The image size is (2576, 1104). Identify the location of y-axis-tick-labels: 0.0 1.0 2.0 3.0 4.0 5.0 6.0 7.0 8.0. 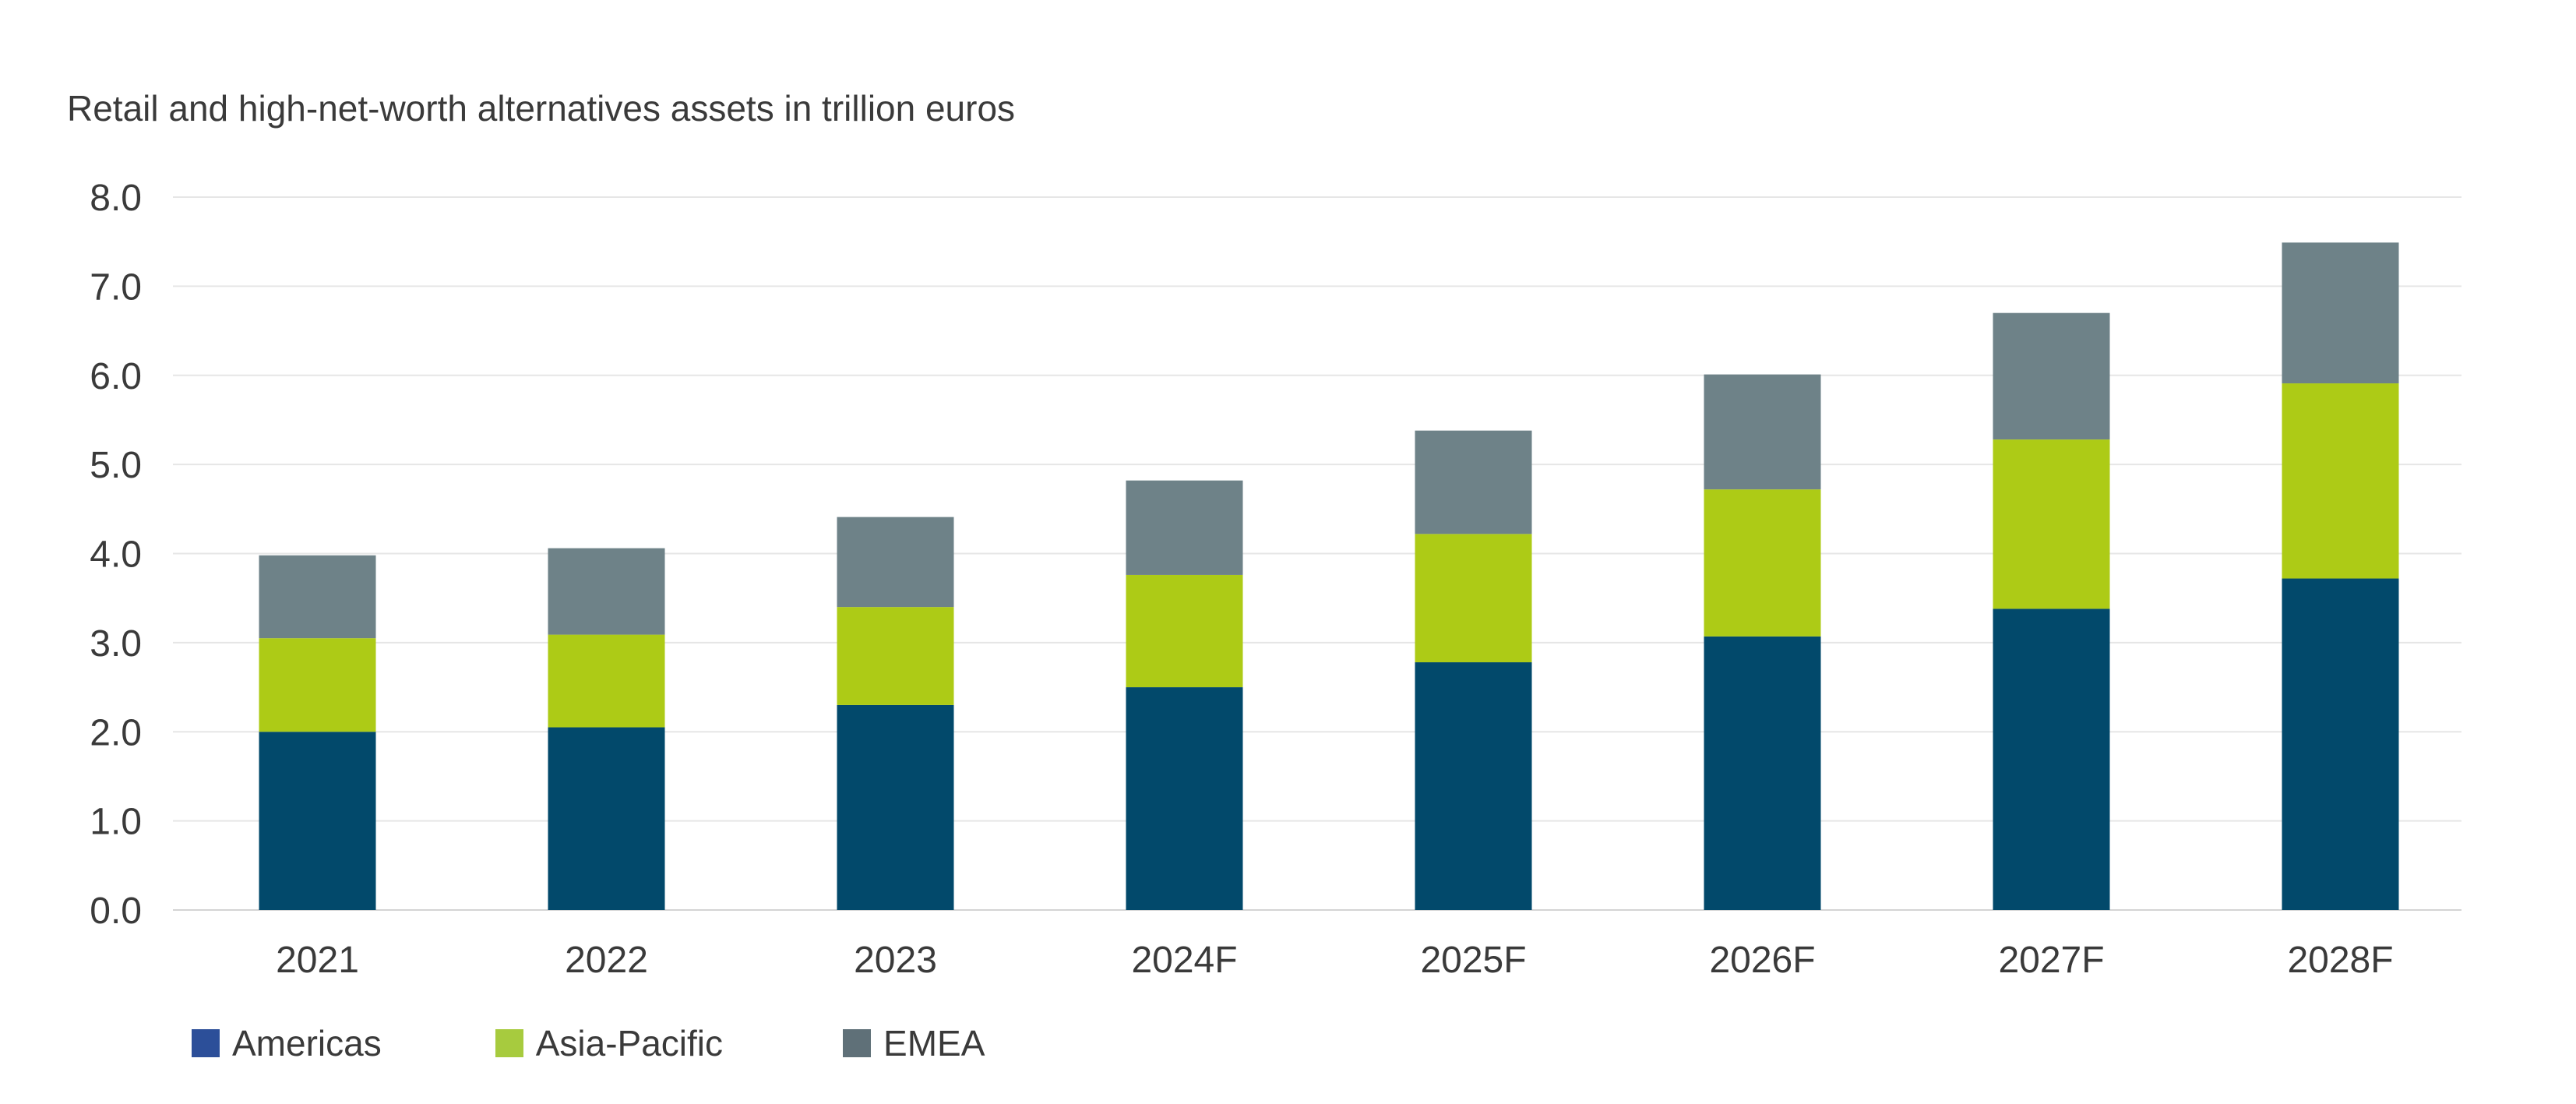
(116, 555).